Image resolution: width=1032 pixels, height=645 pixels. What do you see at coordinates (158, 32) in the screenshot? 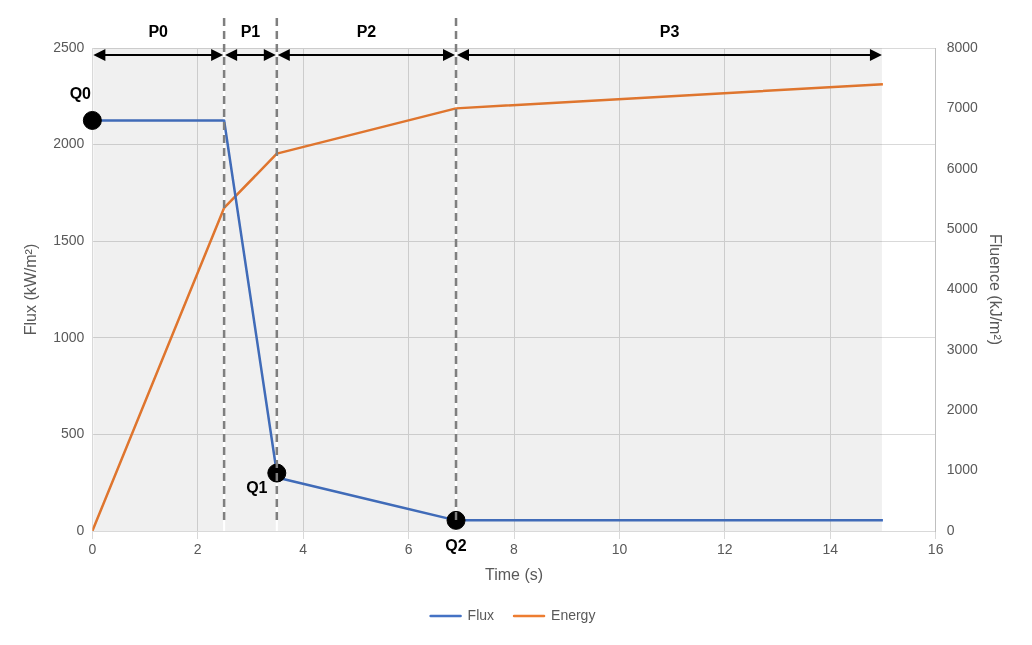
I see `band-label: P0` at bounding box center [158, 32].